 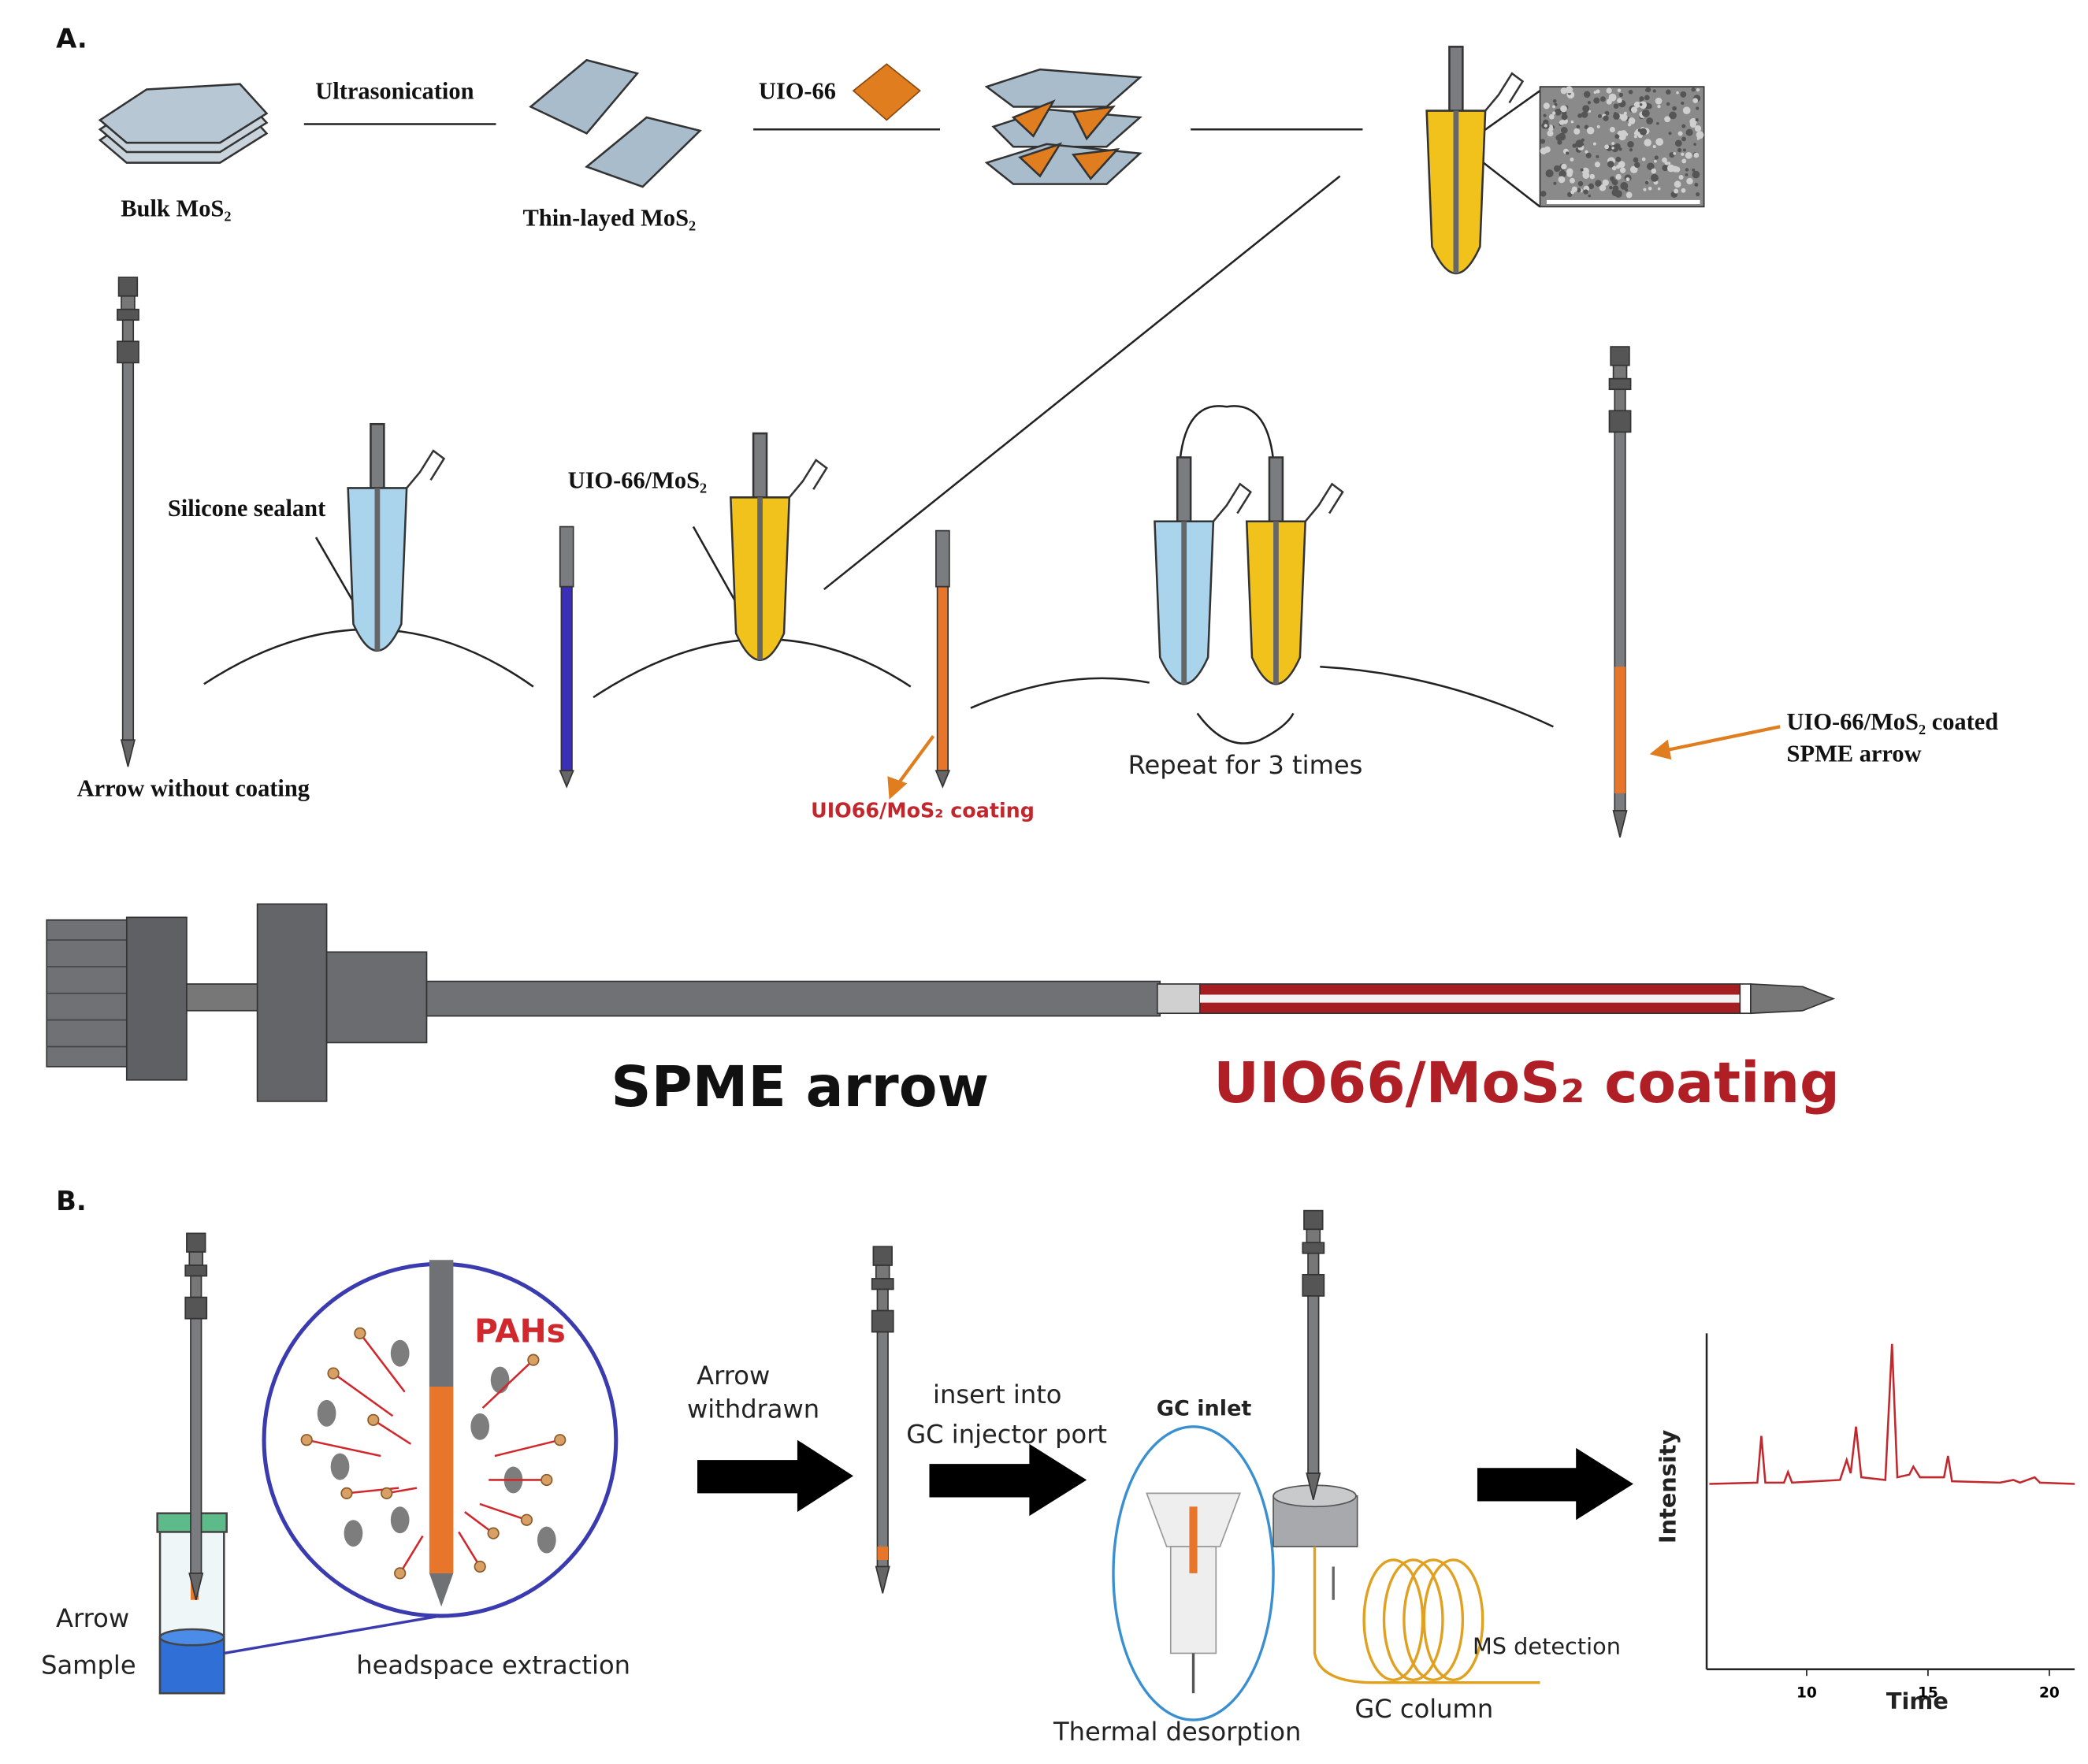 What do you see at coordinates (1555, 1484) in the screenshot?
I see `flow-arrows-part` at bounding box center [1555, 1484].